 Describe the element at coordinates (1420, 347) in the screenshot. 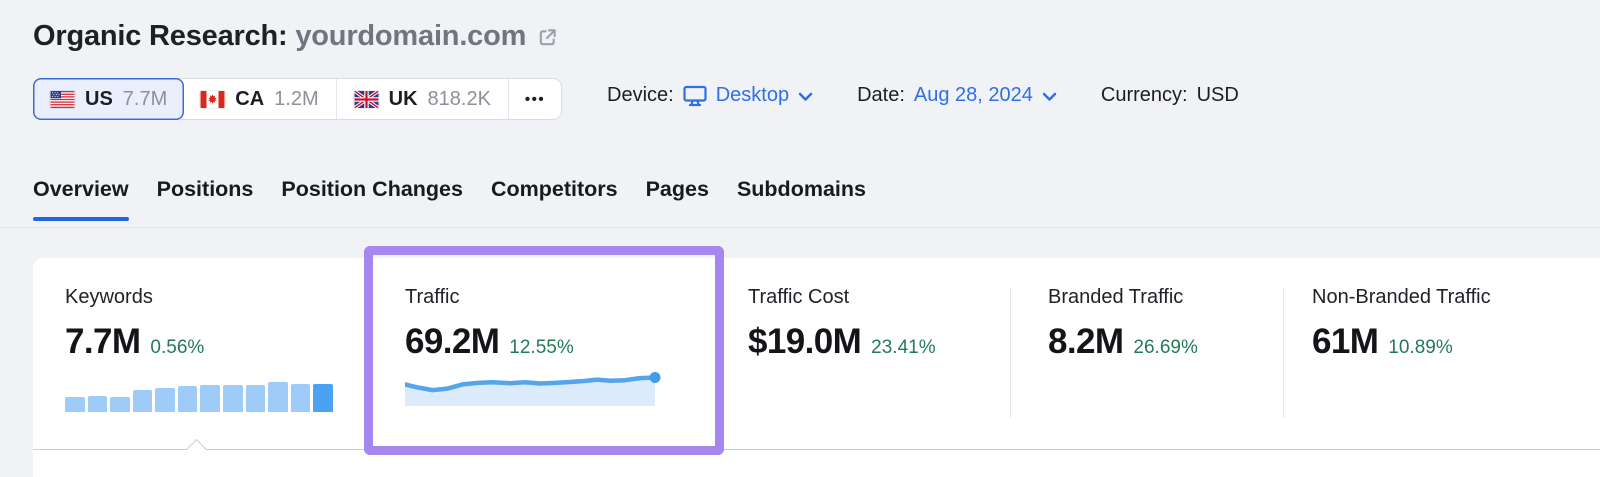

I see `metric-change: 10.89%` at that location.